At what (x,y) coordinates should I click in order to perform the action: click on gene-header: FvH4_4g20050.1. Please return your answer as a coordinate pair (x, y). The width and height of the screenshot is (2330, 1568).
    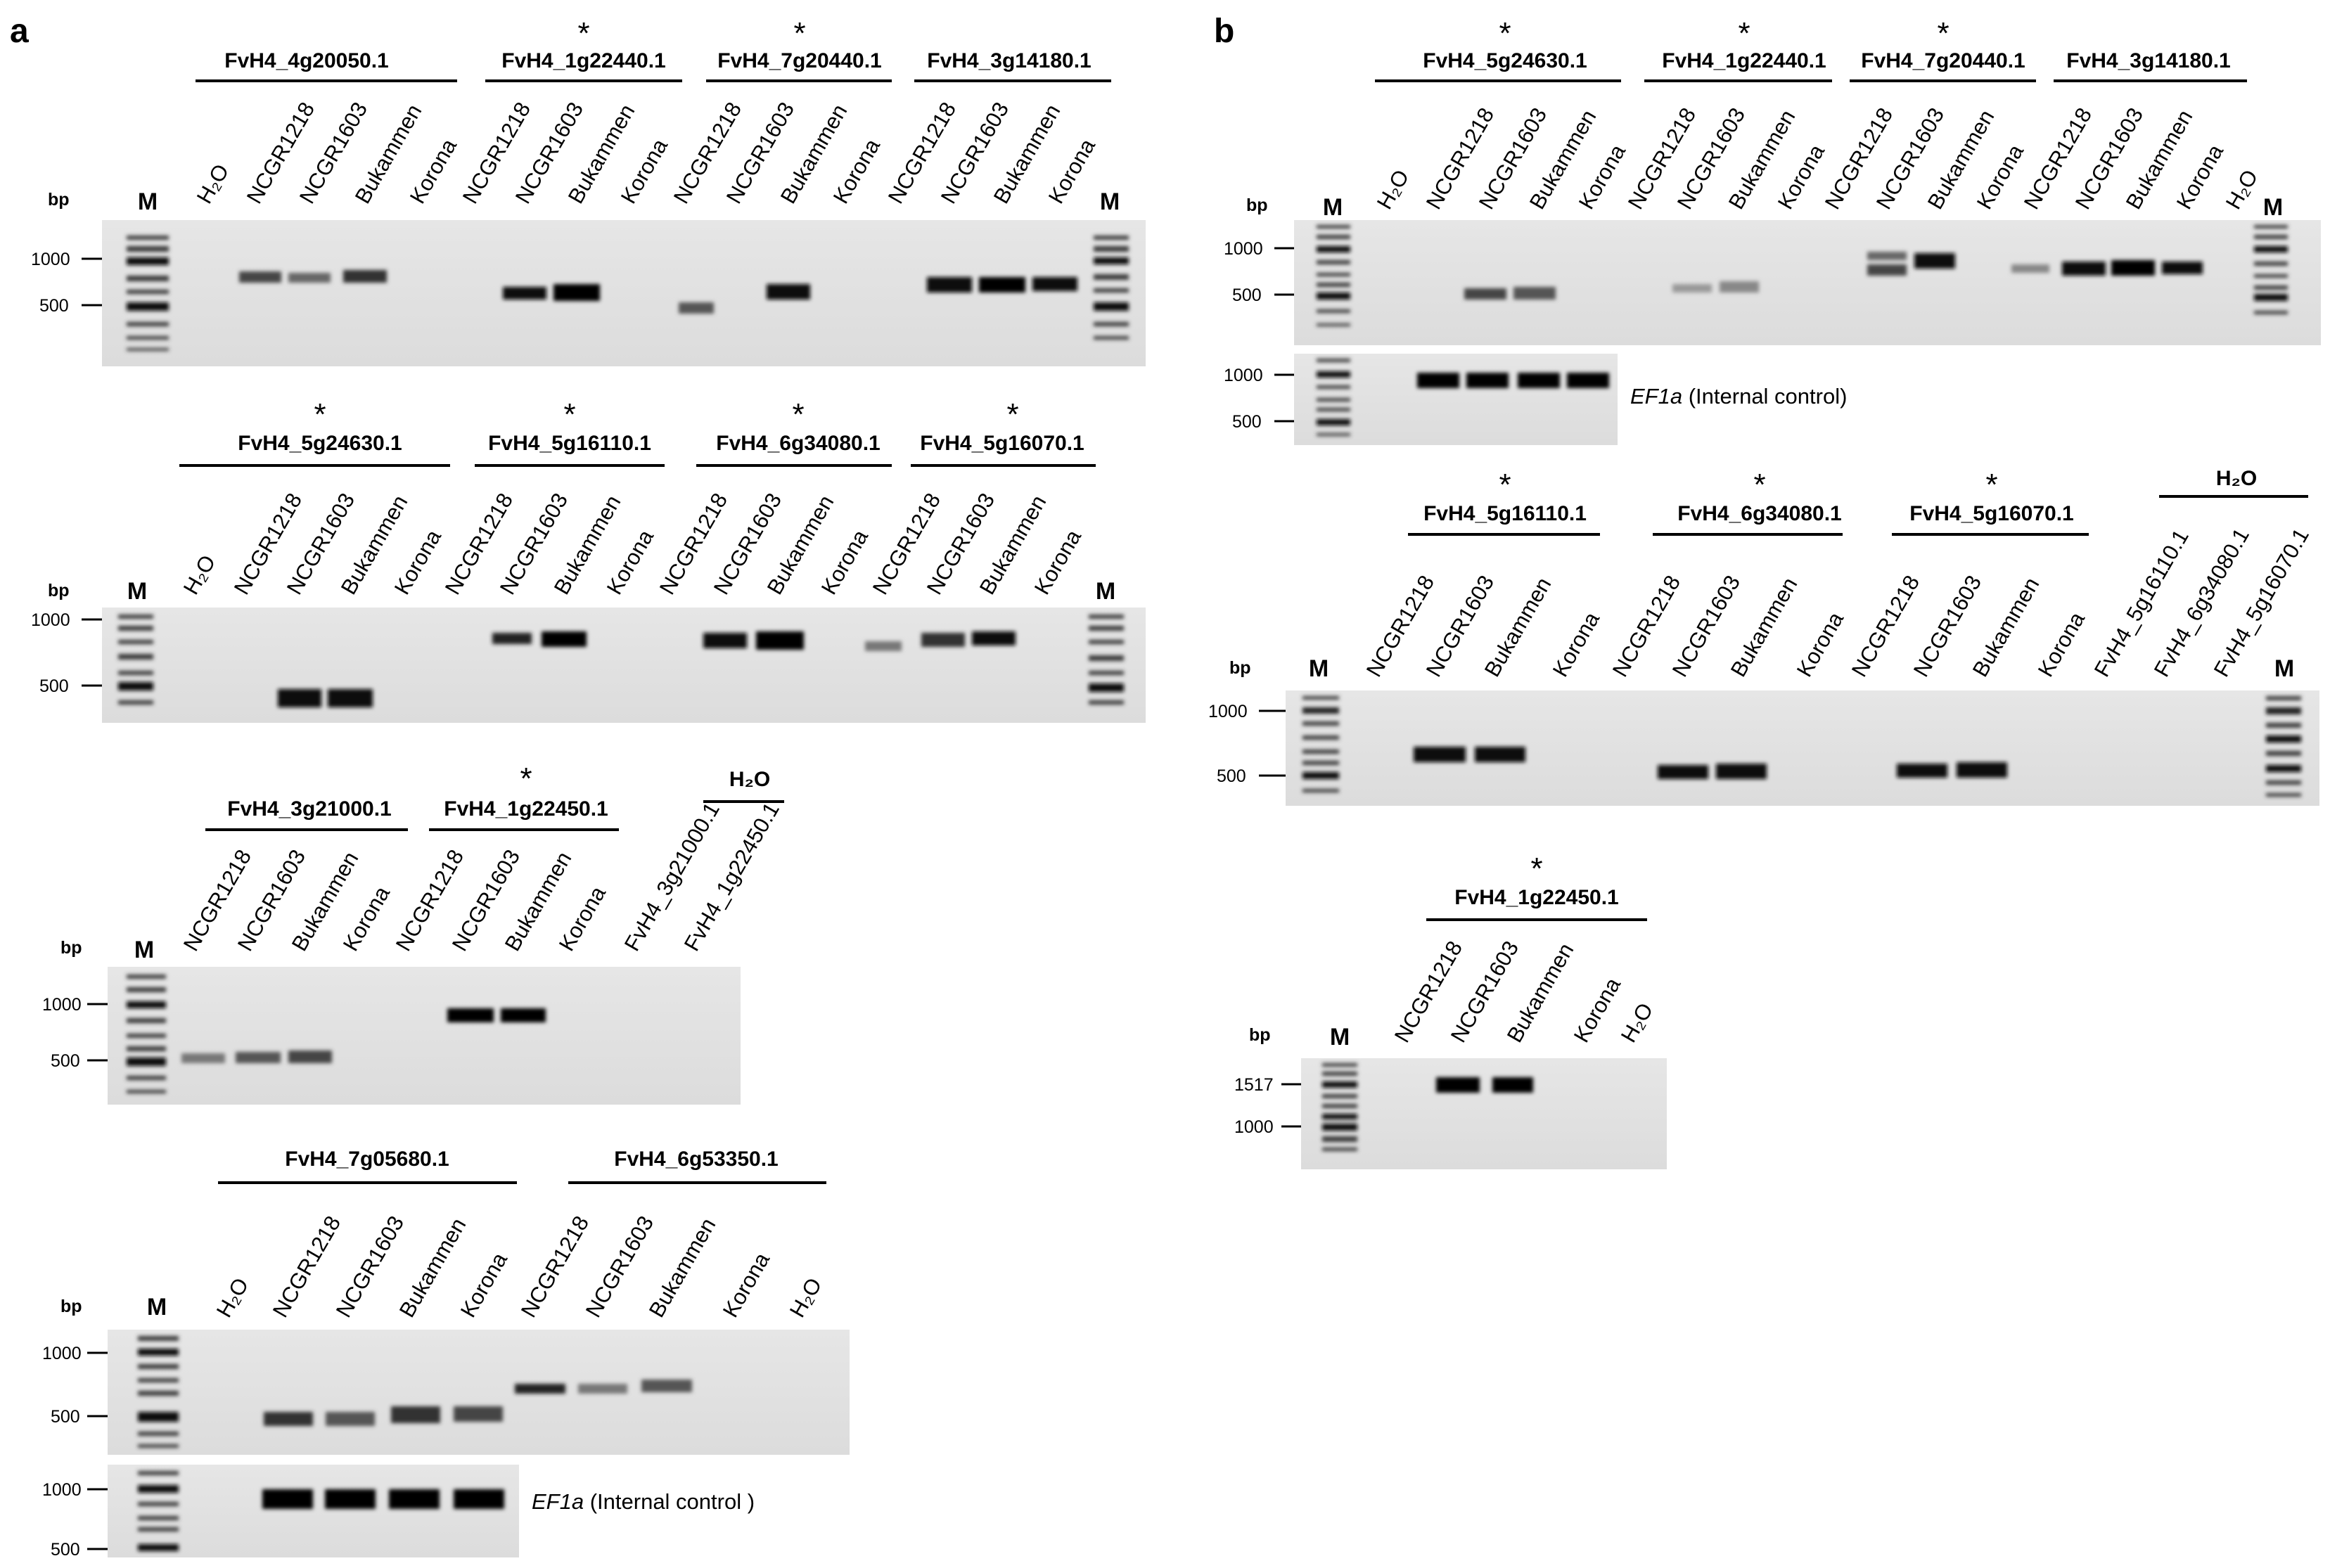
    Looking at the image, I should click on (306, 60).